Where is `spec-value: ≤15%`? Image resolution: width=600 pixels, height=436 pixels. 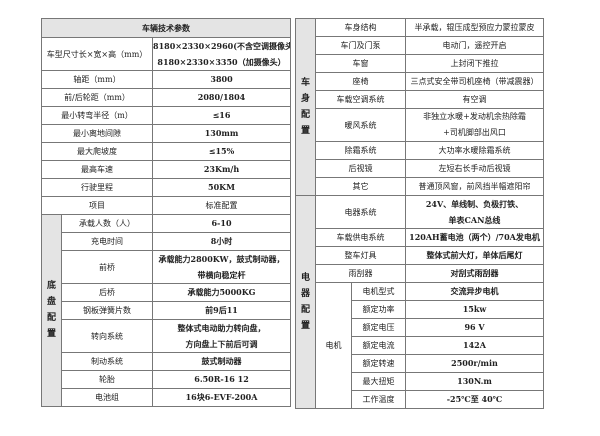
spec-value: ≤15% is located at coordinates (221, 151).